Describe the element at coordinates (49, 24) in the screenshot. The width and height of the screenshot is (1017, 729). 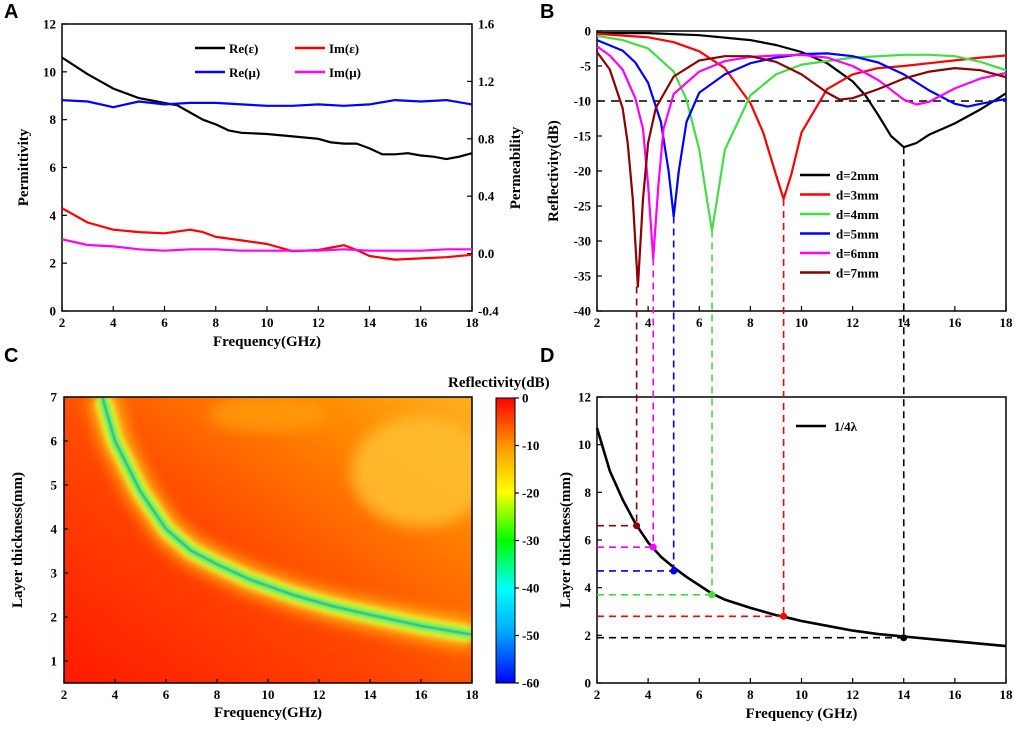
I see `y-tick-label: 12` at that location.